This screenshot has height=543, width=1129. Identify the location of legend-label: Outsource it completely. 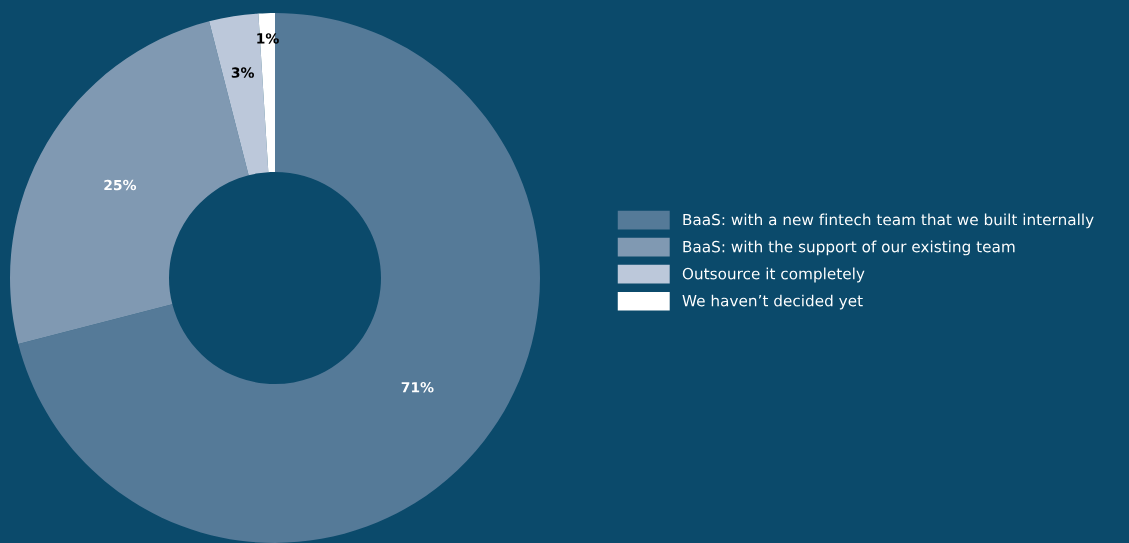
(773, 275).